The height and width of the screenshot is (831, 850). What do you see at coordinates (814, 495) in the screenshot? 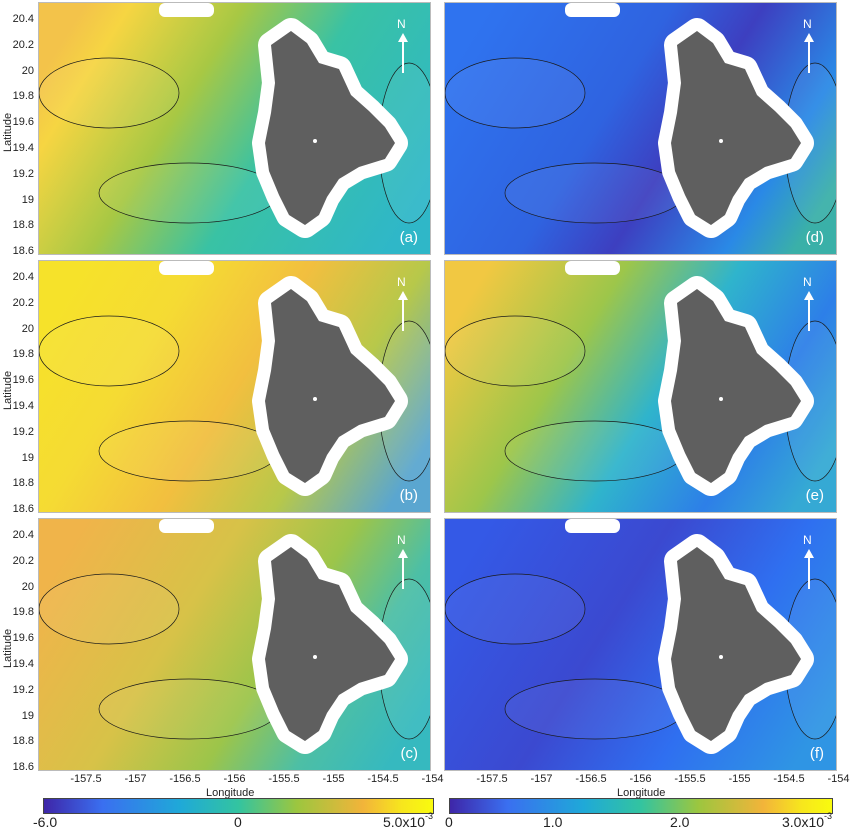
I see `panel-label: (e)` at bounding box center [814, 495].